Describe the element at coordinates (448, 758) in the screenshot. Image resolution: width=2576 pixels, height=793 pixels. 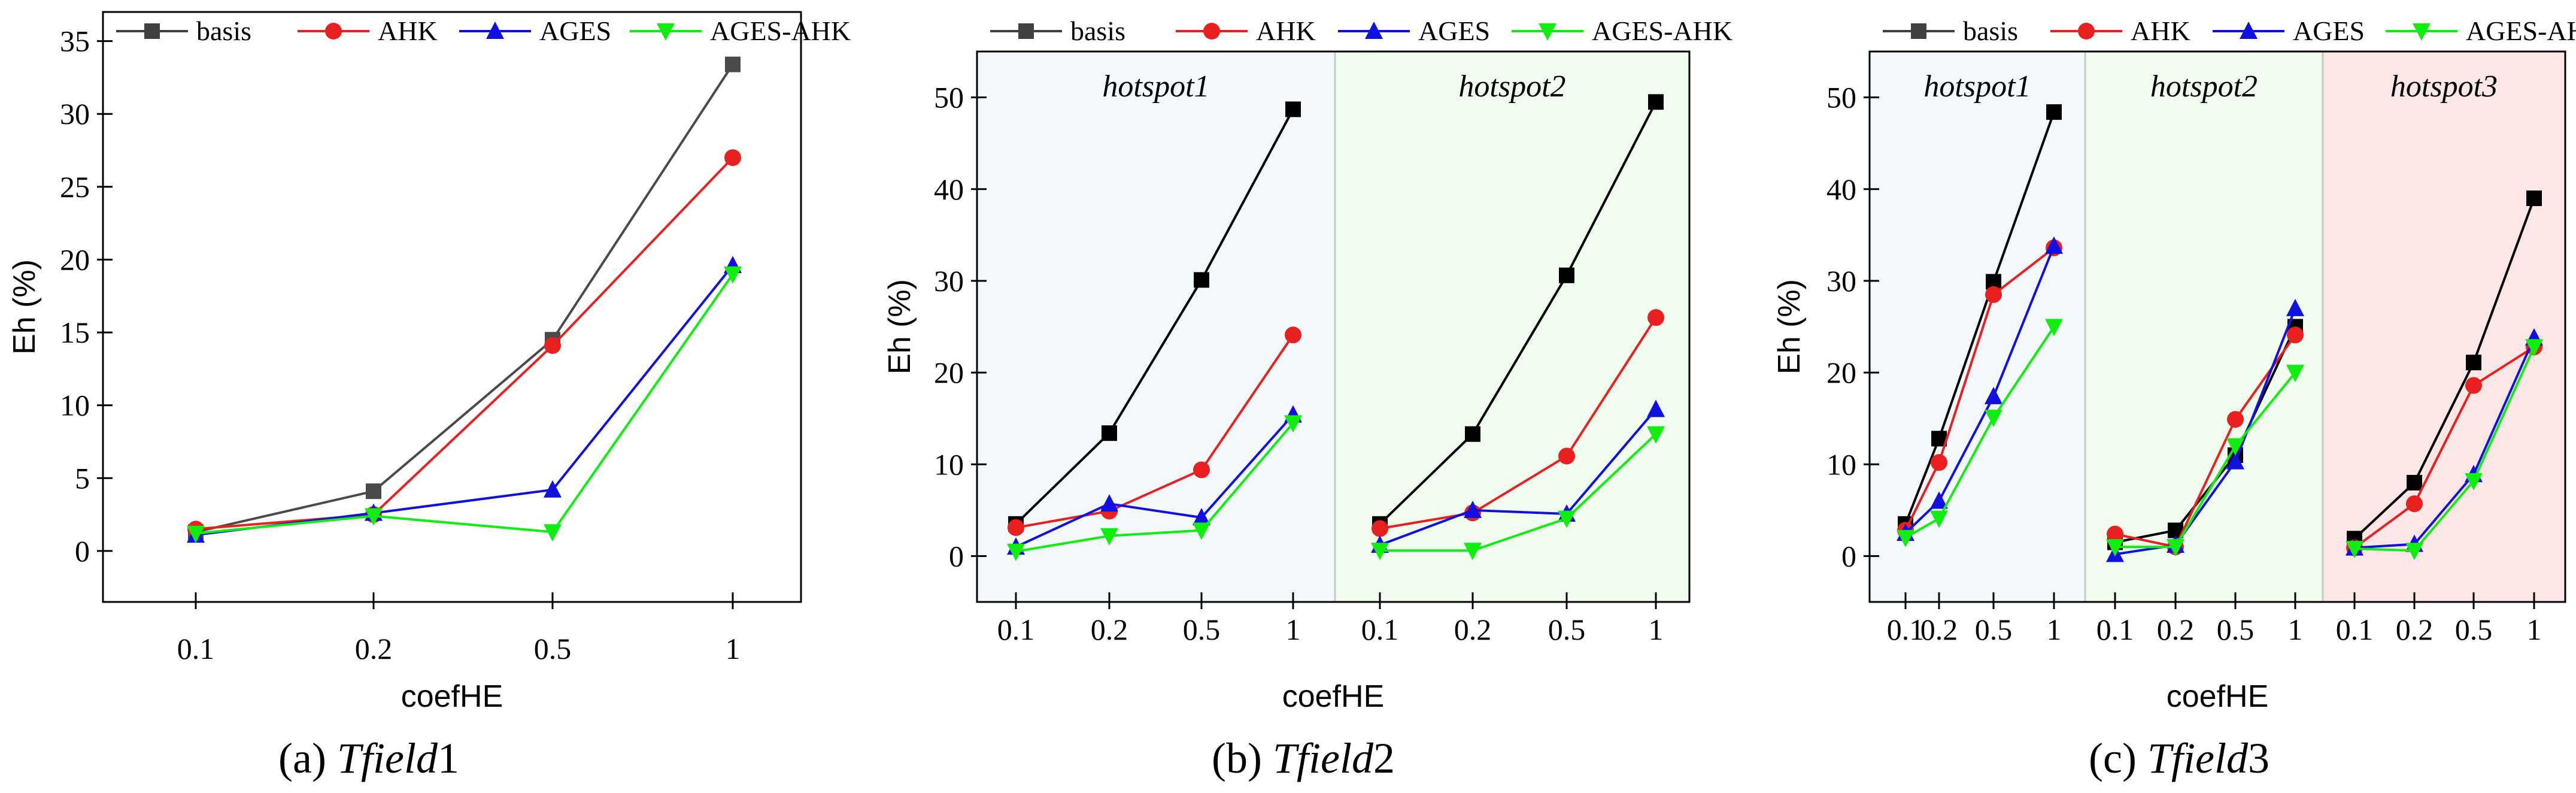
I see `caption-number: 1` at that location.